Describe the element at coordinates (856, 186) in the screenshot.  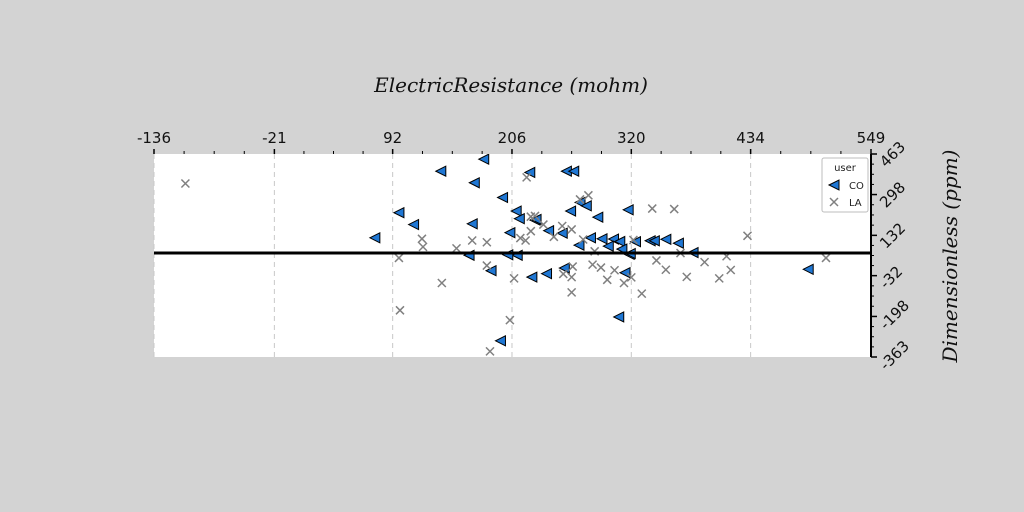
I see `legend-entry-label: CO` at that location.